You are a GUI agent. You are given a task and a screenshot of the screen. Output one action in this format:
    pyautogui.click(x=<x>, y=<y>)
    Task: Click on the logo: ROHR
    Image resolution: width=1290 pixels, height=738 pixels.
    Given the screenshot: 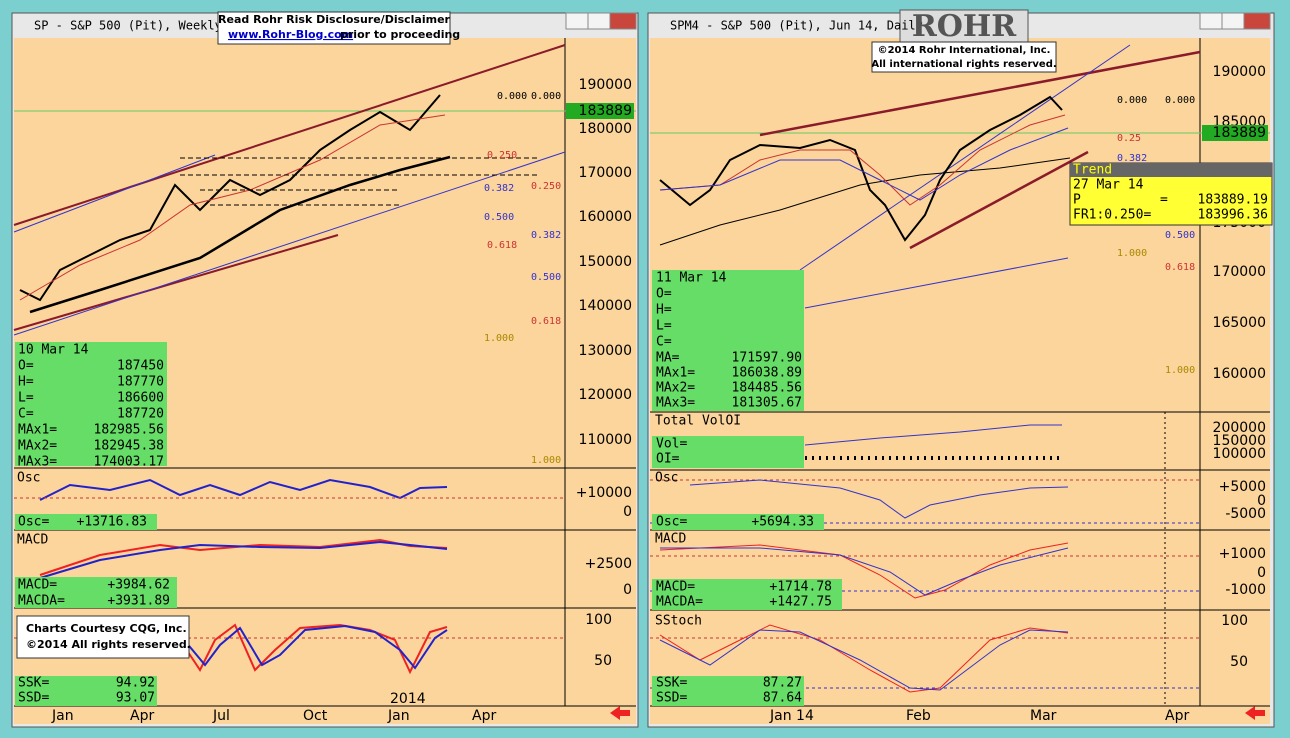 What is the action you would take?
    pyautogui.click(x=964, y=26)
    